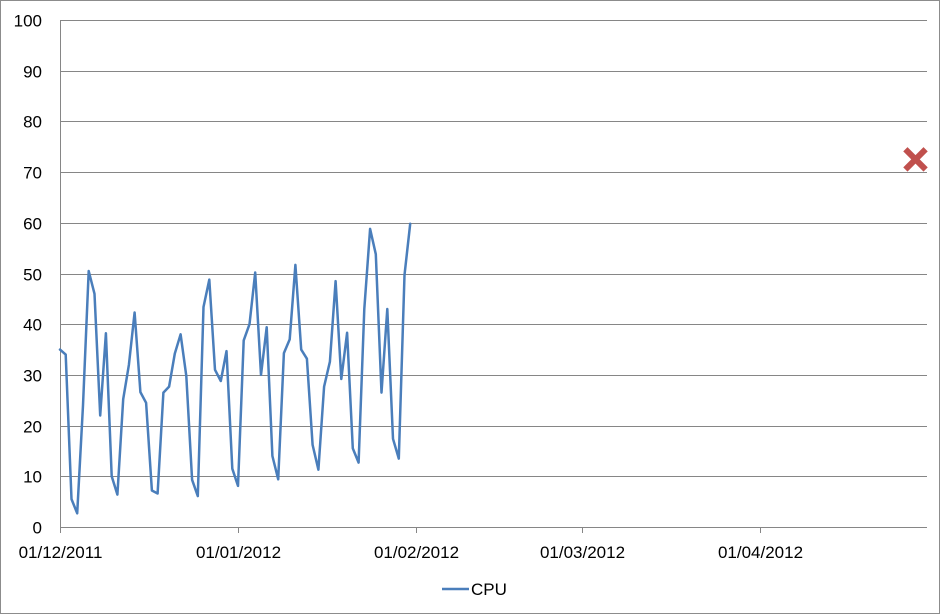 This screenshot has height=614, width=940. Describe the element at coordinates (32, 376) in the screenshot. I see `y-tick-label-30: 30` at that location.